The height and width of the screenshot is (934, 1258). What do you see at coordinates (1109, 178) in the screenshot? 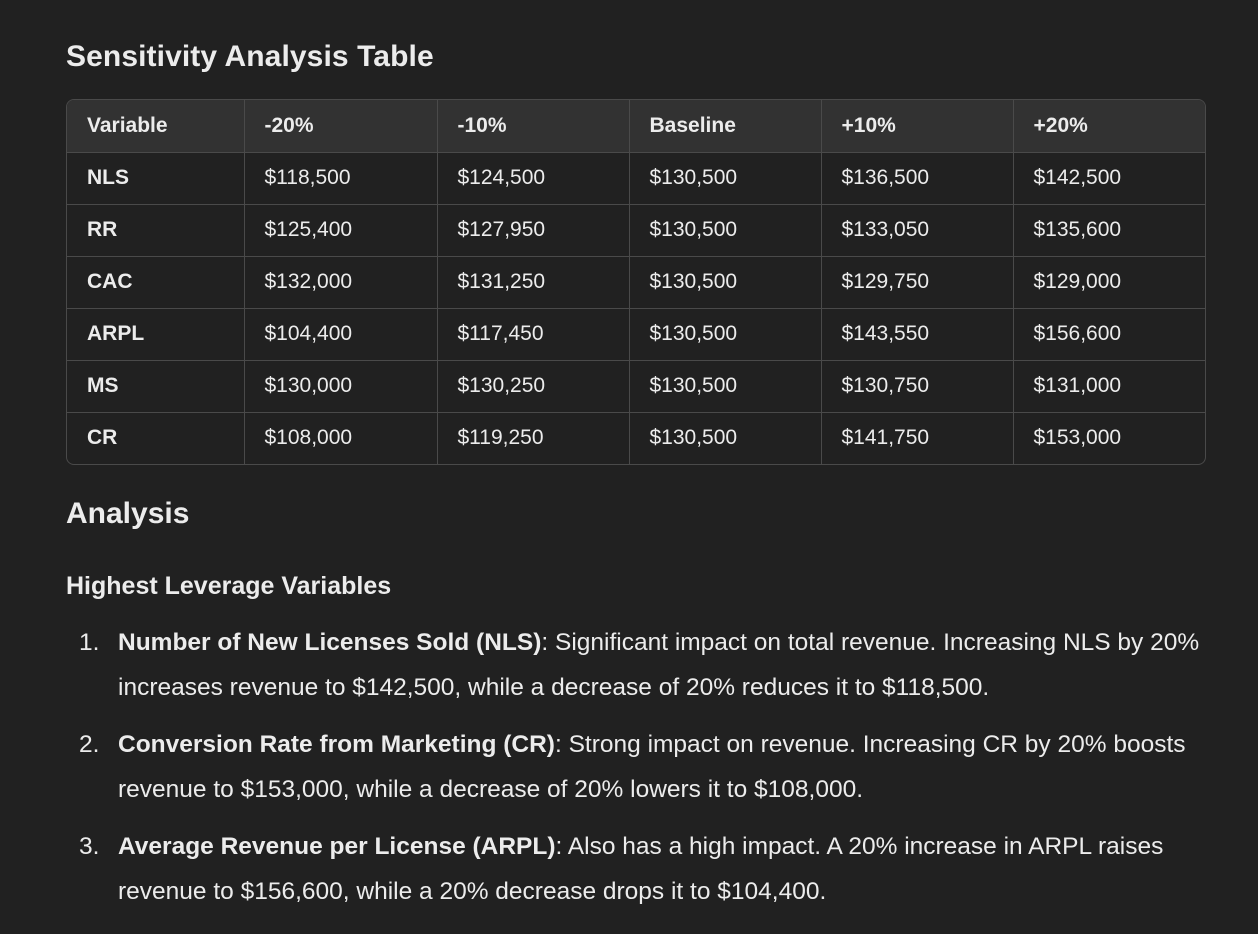
I see `table-cell: $142,500` at bounding box center [1109, 178].